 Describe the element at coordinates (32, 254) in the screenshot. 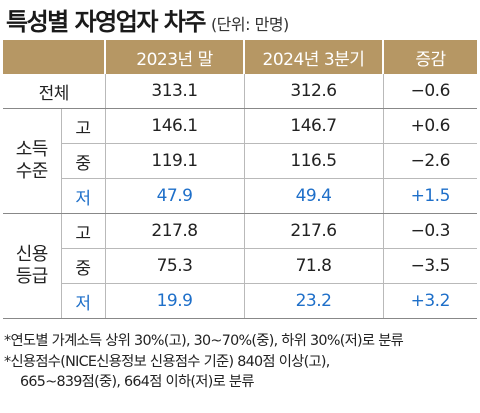

I see `group-label-line: 신용` at that location.